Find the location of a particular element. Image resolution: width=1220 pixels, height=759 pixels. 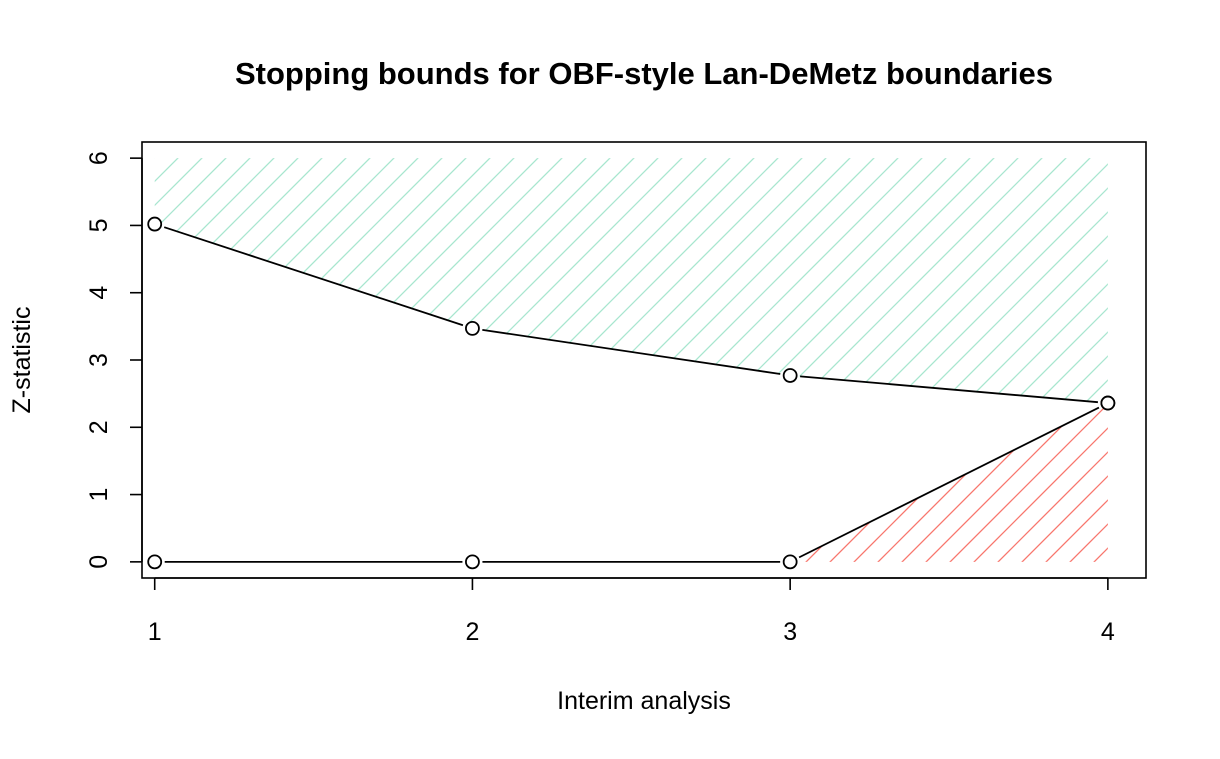

y-tick-label: 4 is located at coordinates (99, 293).